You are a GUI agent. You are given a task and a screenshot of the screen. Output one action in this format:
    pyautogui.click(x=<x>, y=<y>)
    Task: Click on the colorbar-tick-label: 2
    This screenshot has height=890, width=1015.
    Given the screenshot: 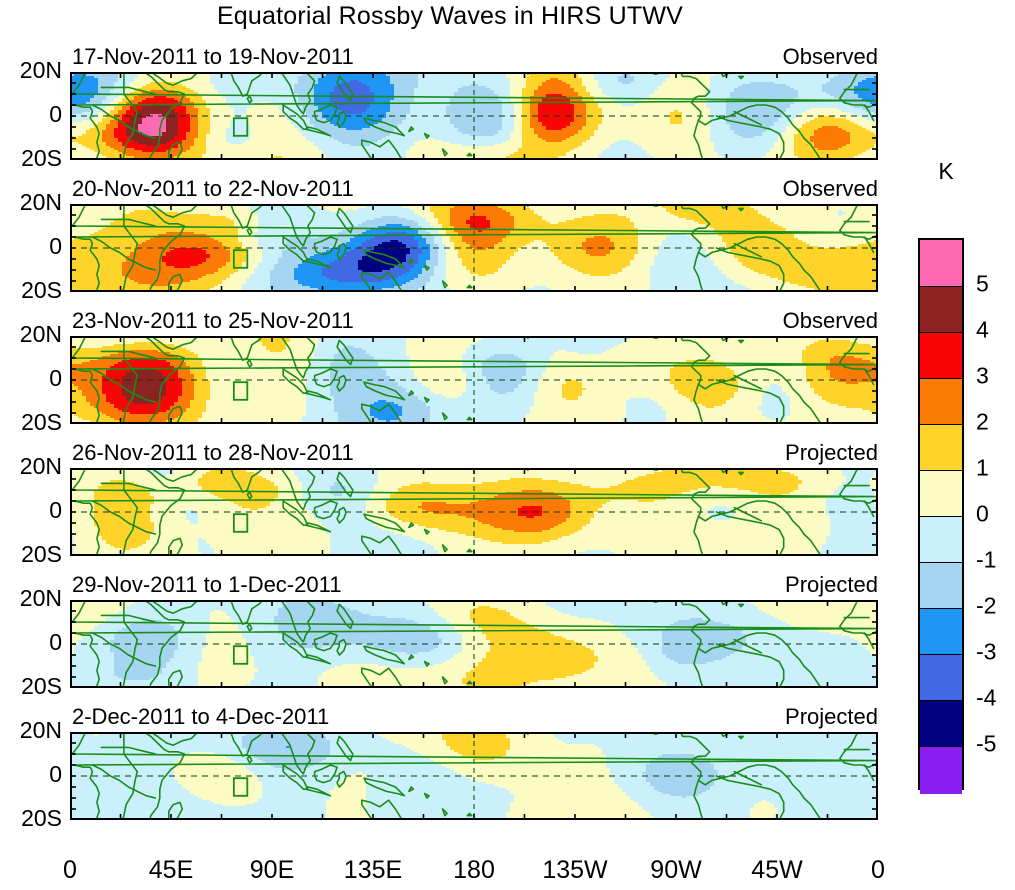 What is the action you would take?
    pyautogui.click(x=982, y=421)
    